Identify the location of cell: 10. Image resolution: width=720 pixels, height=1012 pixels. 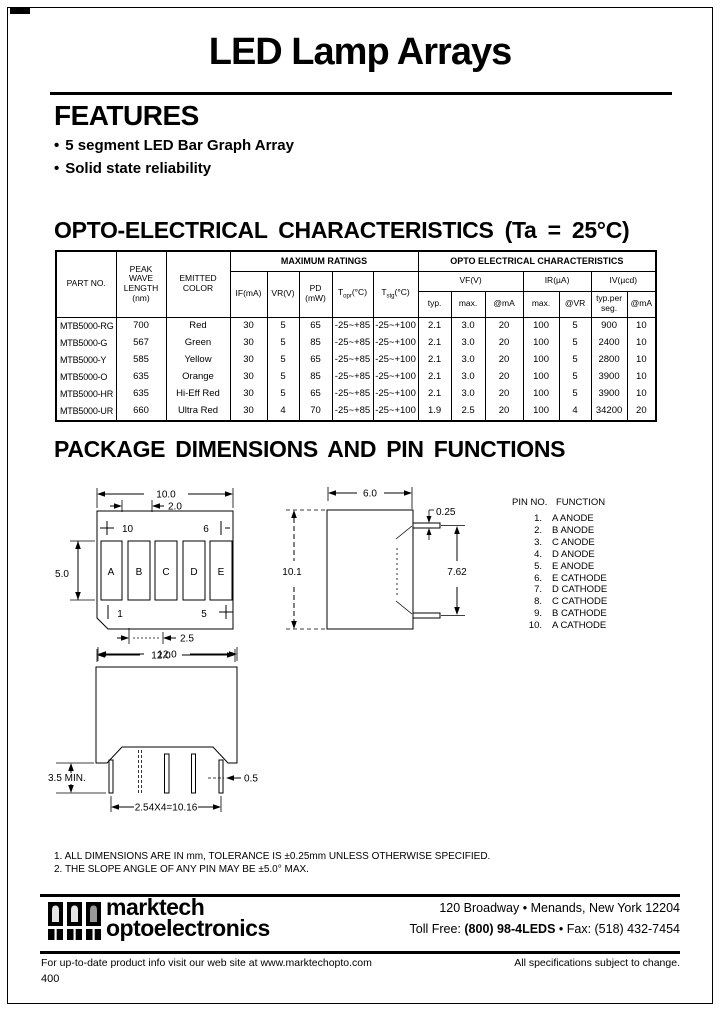
(641, 394).